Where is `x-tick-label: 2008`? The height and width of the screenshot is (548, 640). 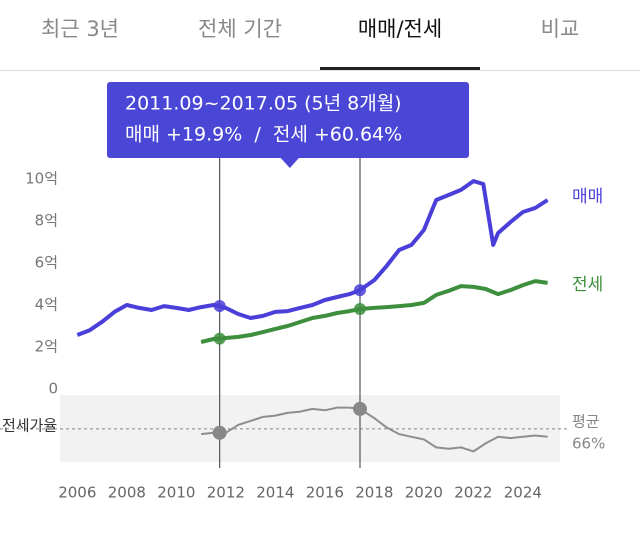
x-tick-label: 2008 is located at coordinates (127, 493).